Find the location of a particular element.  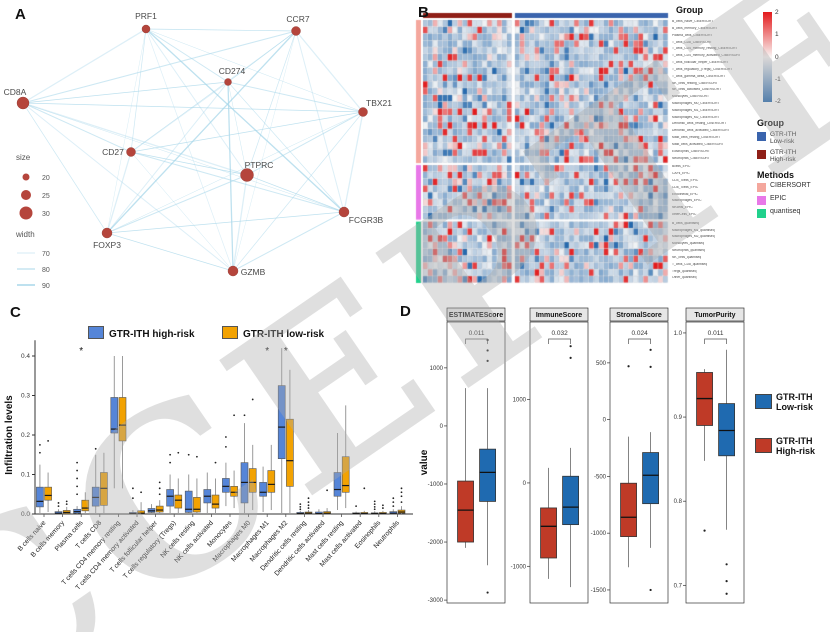

y-tick-label: 0.0 is located at coordinates (25, 514).